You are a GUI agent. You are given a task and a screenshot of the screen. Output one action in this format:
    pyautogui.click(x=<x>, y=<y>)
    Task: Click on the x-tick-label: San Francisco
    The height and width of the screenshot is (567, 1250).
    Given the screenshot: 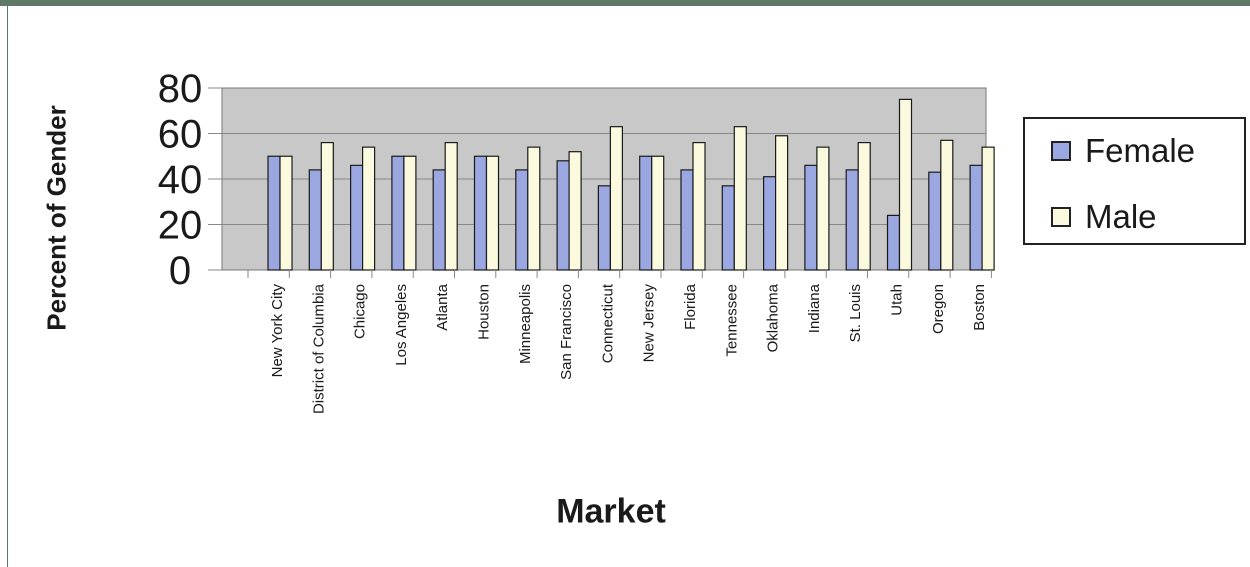 What is the action you would take?
    pyautogui.click(x=566, y=332)
    